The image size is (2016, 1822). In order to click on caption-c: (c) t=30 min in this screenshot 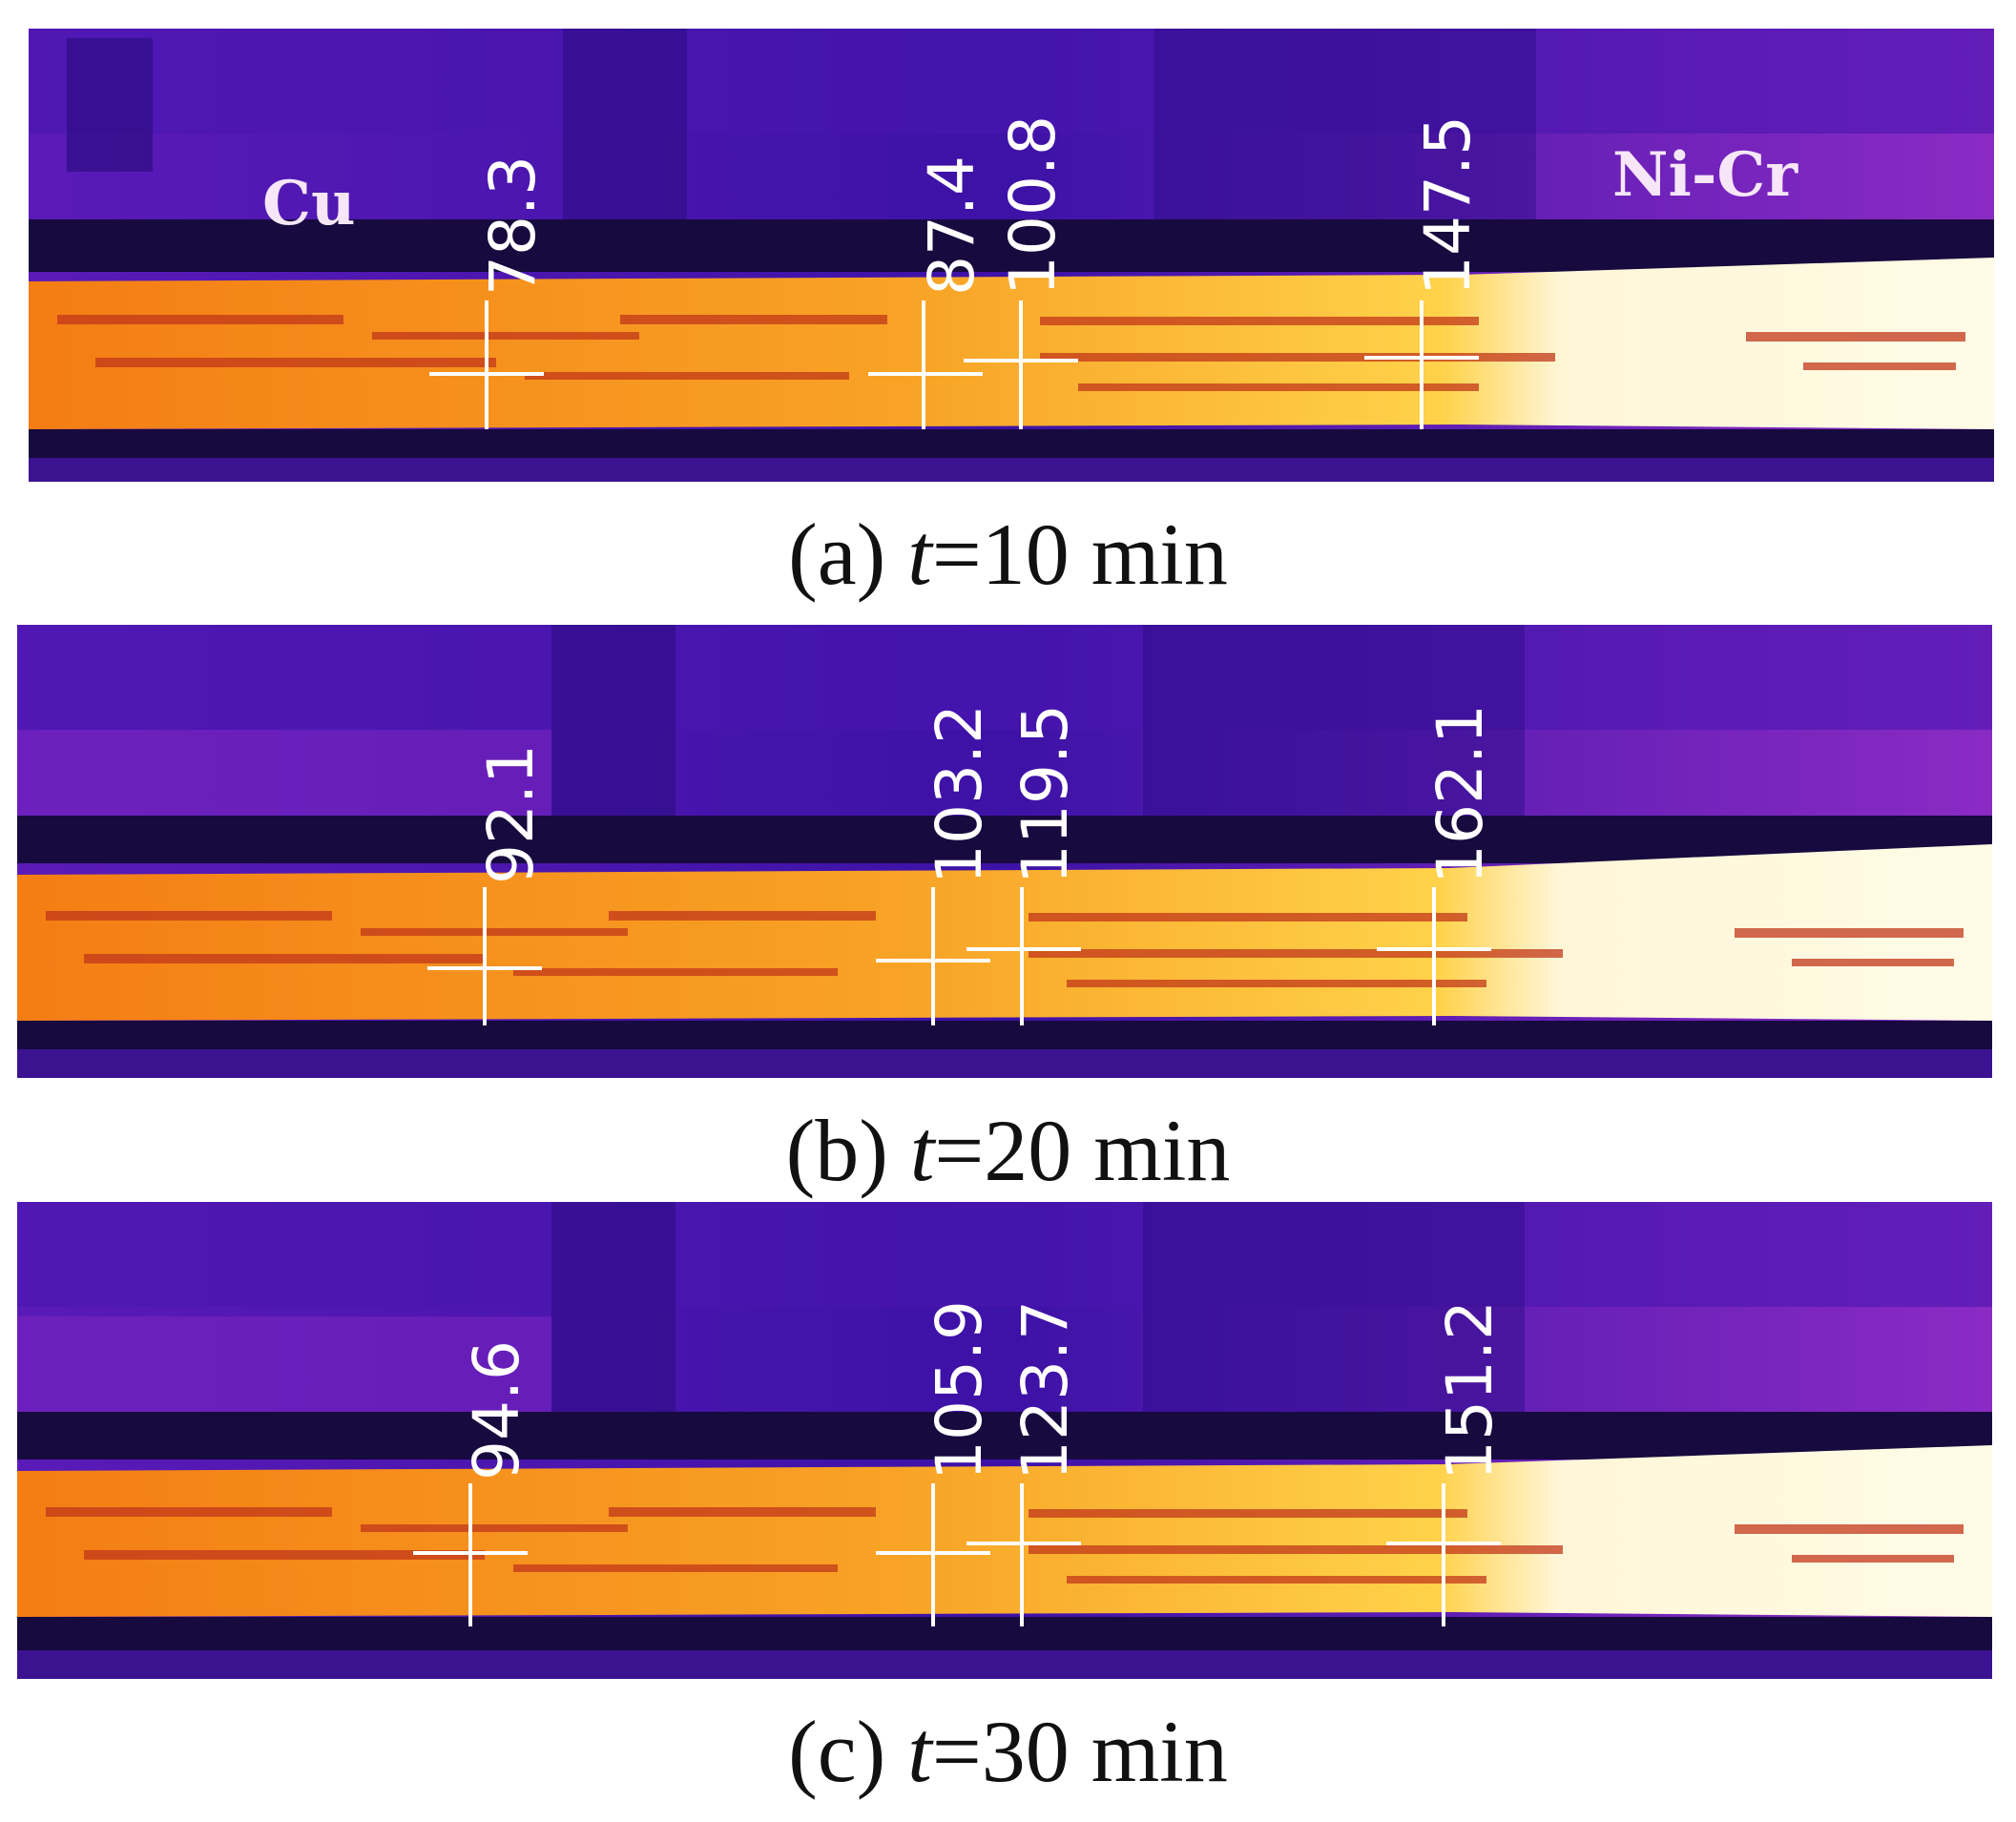, I will do `click(1008, 1751)`.